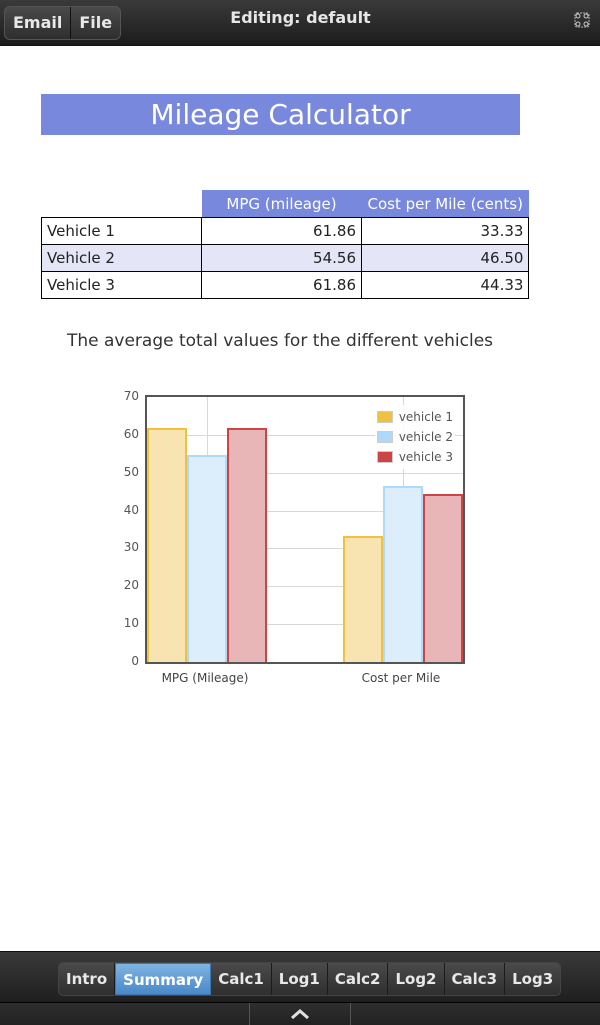  Describe the element at coordinates (131, 585) in the screenshot. I see `y-tick-label: 20` at that location.